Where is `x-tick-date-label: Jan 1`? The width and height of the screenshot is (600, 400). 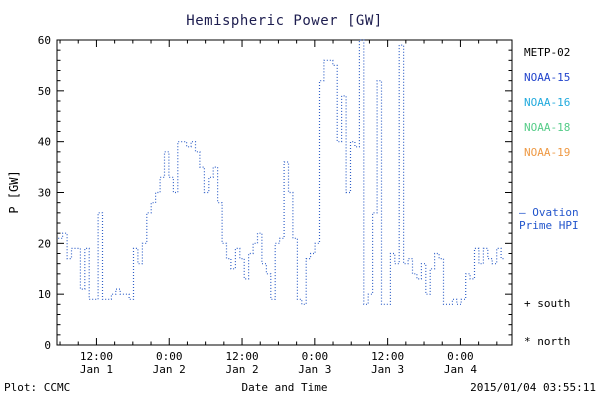
x-tick-date-label: Jan 1 is located at coordinates (96, 369).